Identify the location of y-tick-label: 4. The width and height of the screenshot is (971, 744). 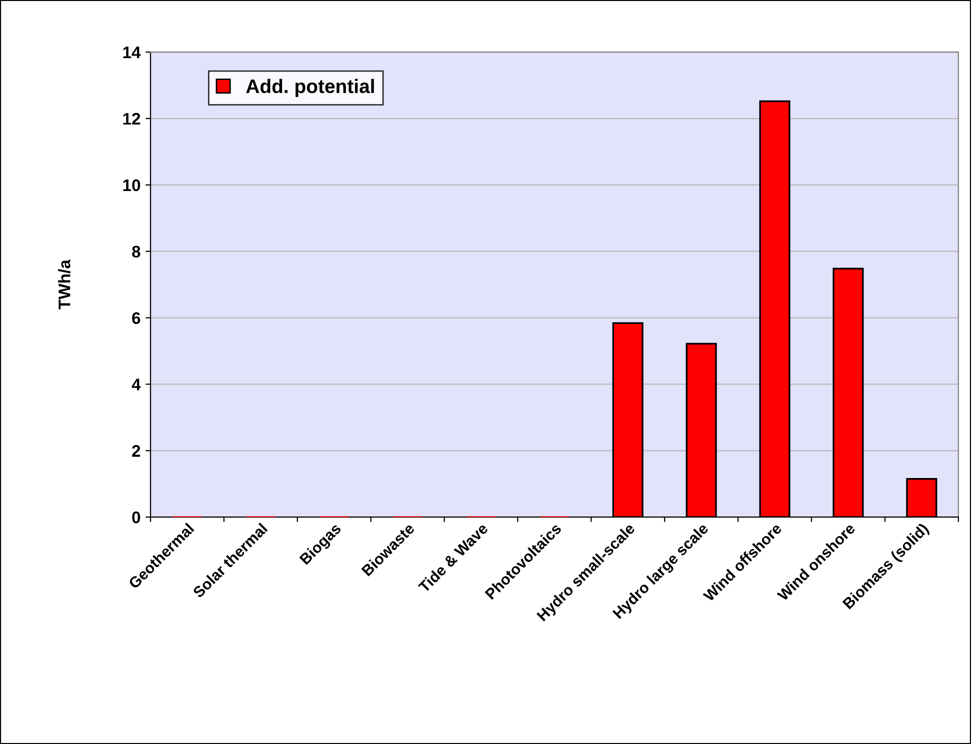
(136, 384).